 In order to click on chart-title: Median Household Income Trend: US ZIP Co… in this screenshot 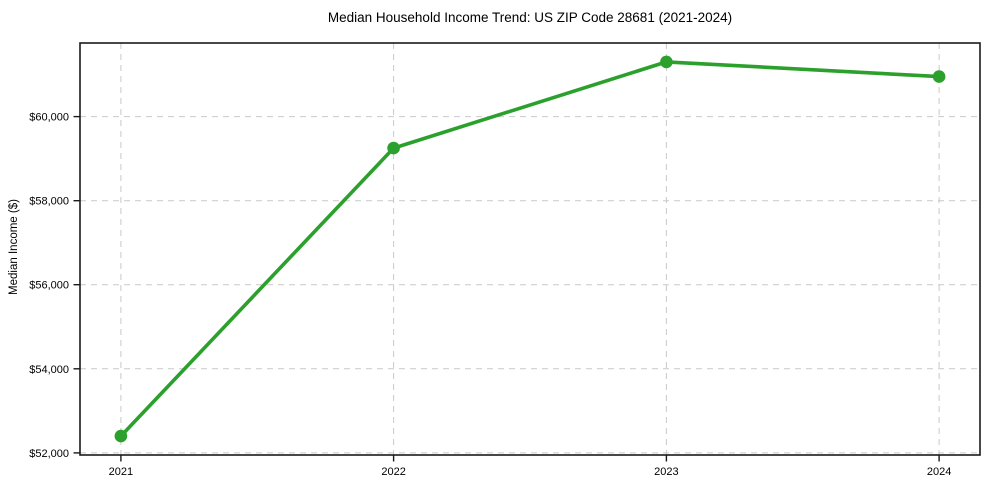, I will do `click(530, 17)`.